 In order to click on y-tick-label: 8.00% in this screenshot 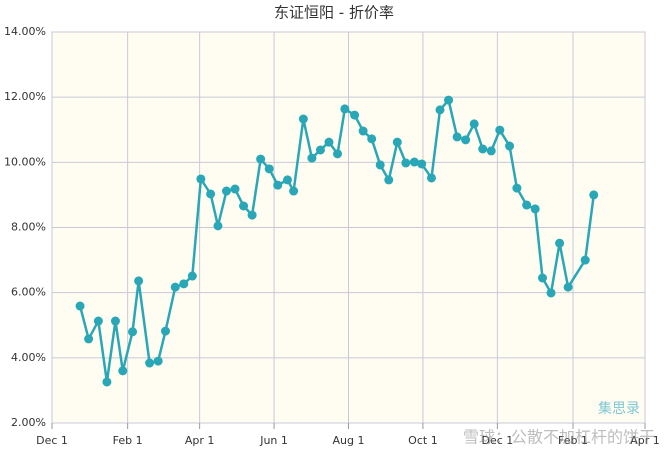, I will do `click(28, 227)`.